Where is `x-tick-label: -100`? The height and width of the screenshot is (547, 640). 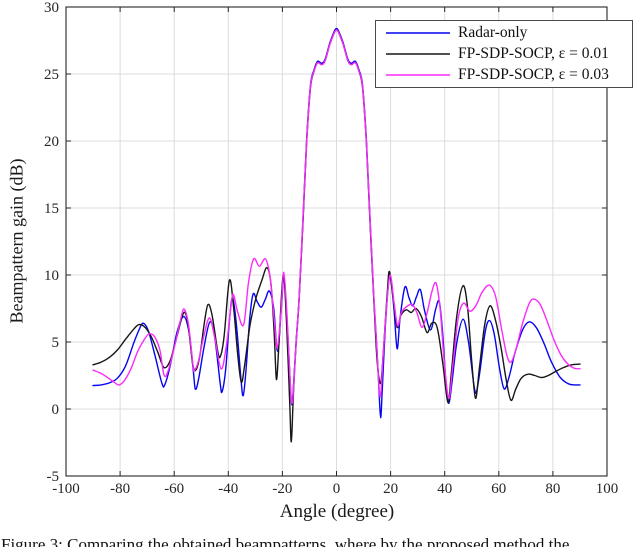
x-tick-label: -100 is located at coordinates (66, 489).